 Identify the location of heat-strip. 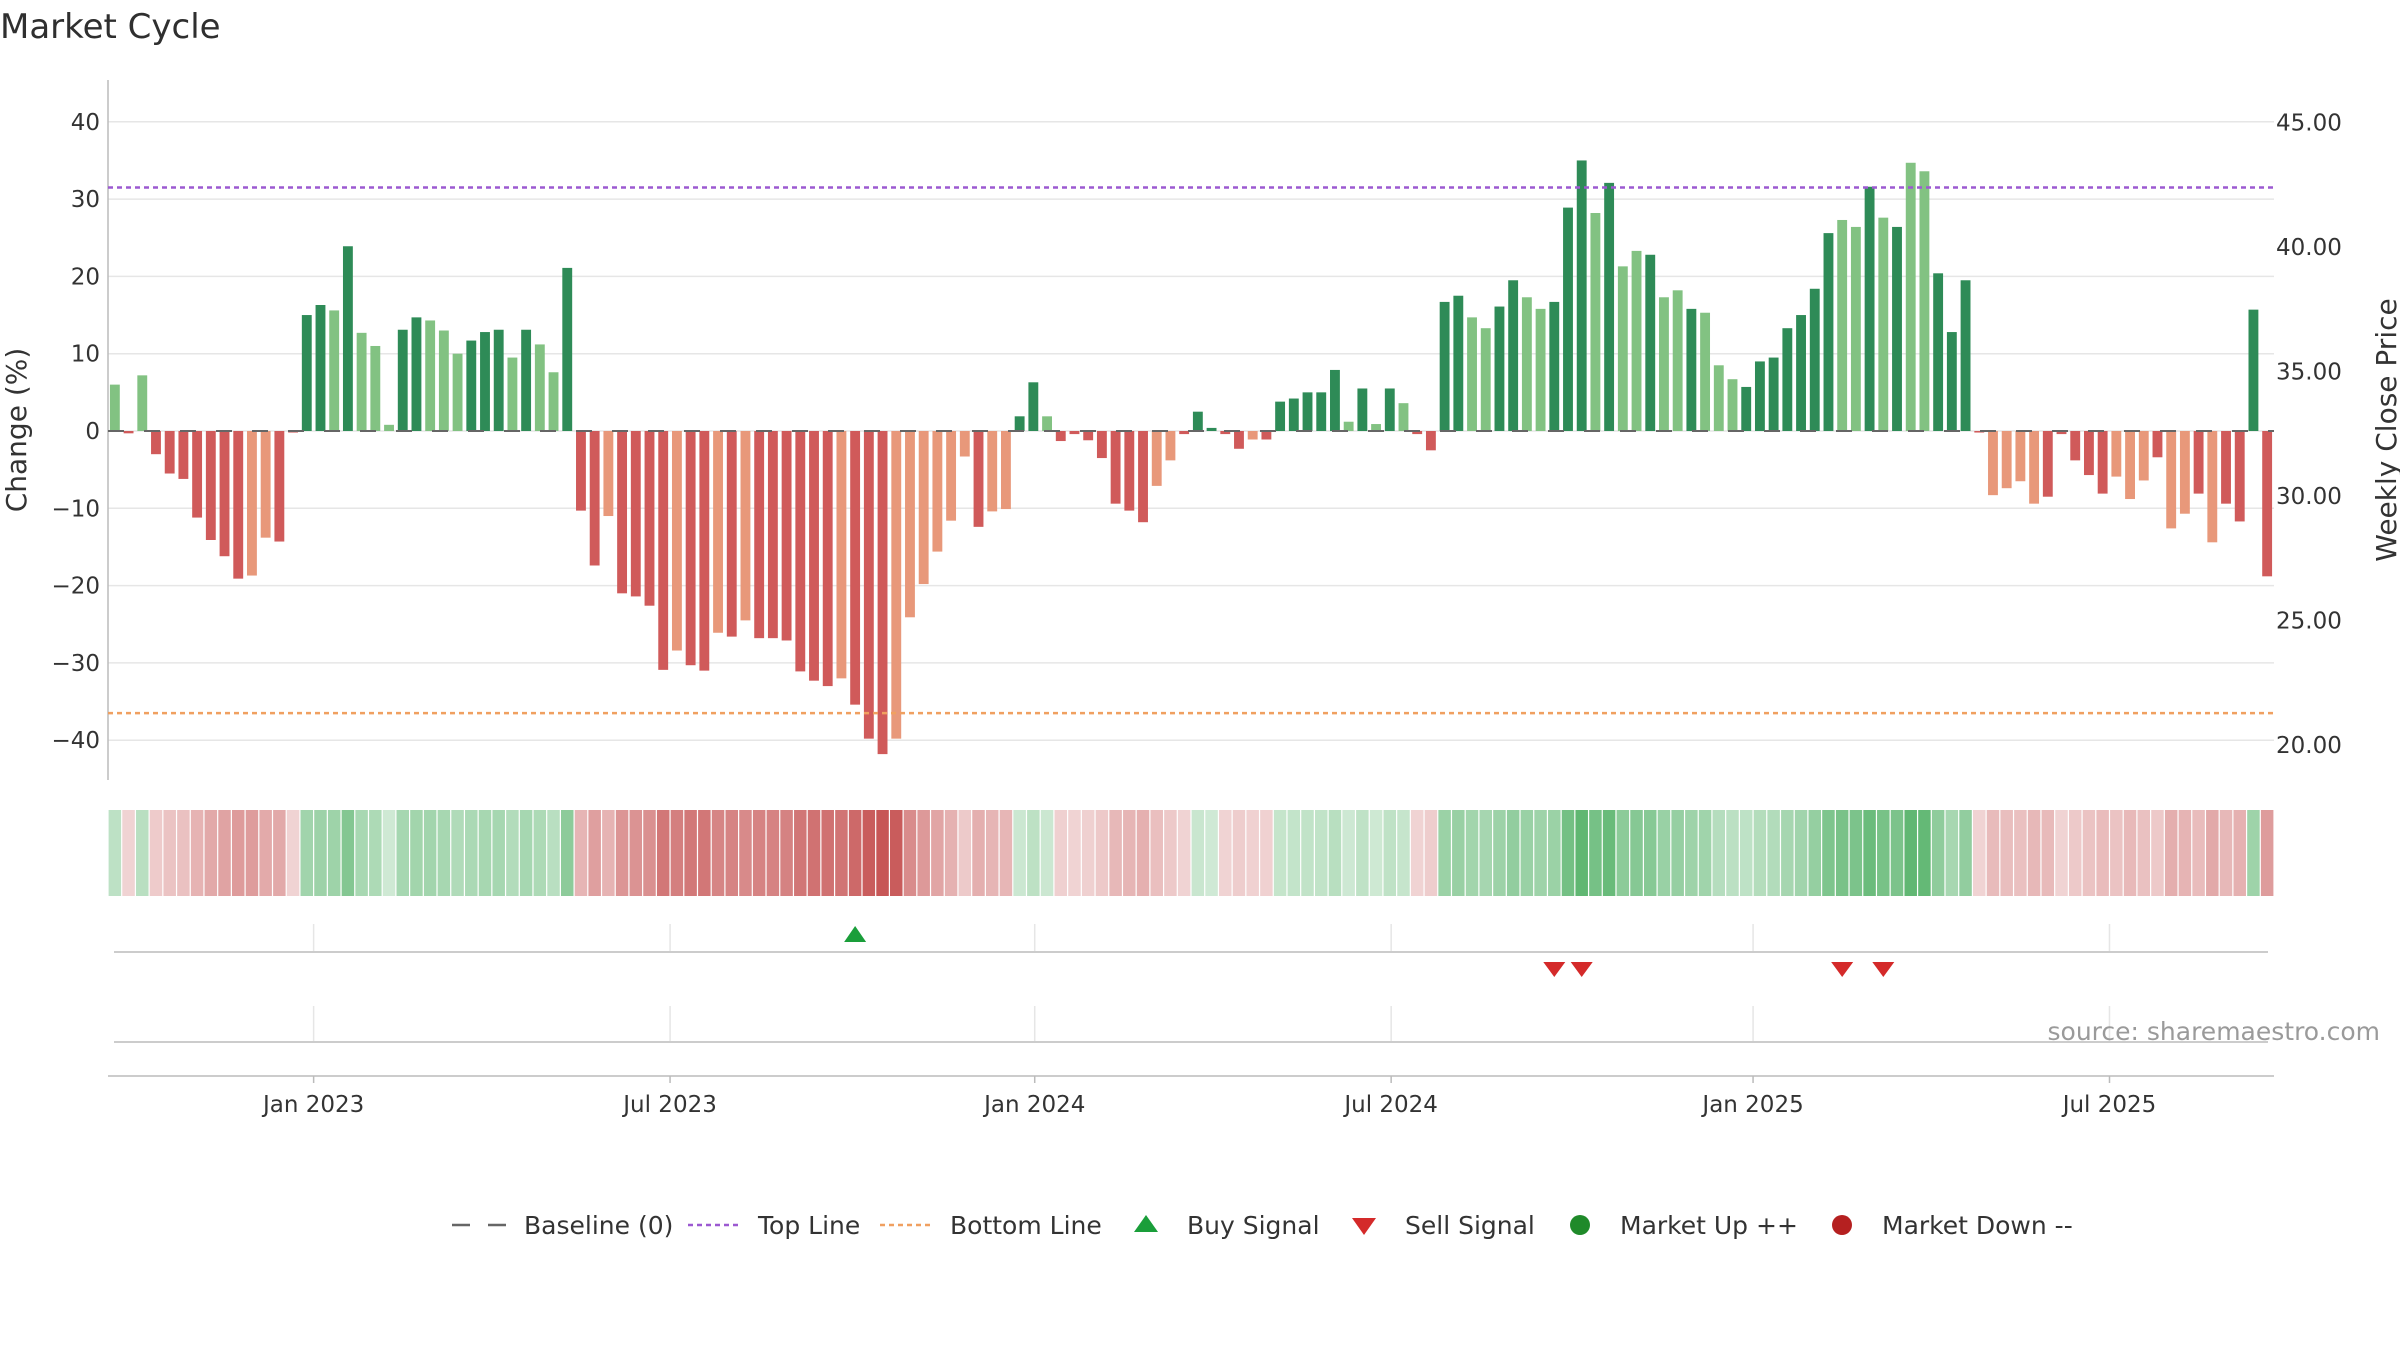
(1191, 853).